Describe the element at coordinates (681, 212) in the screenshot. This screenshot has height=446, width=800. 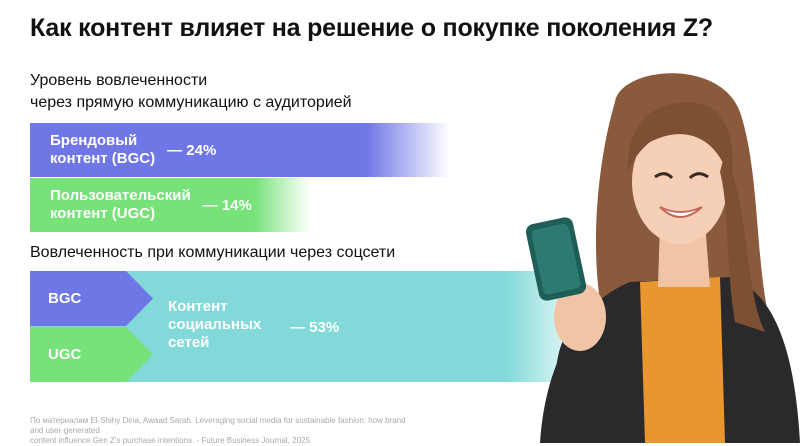
I see `smile` at that location.